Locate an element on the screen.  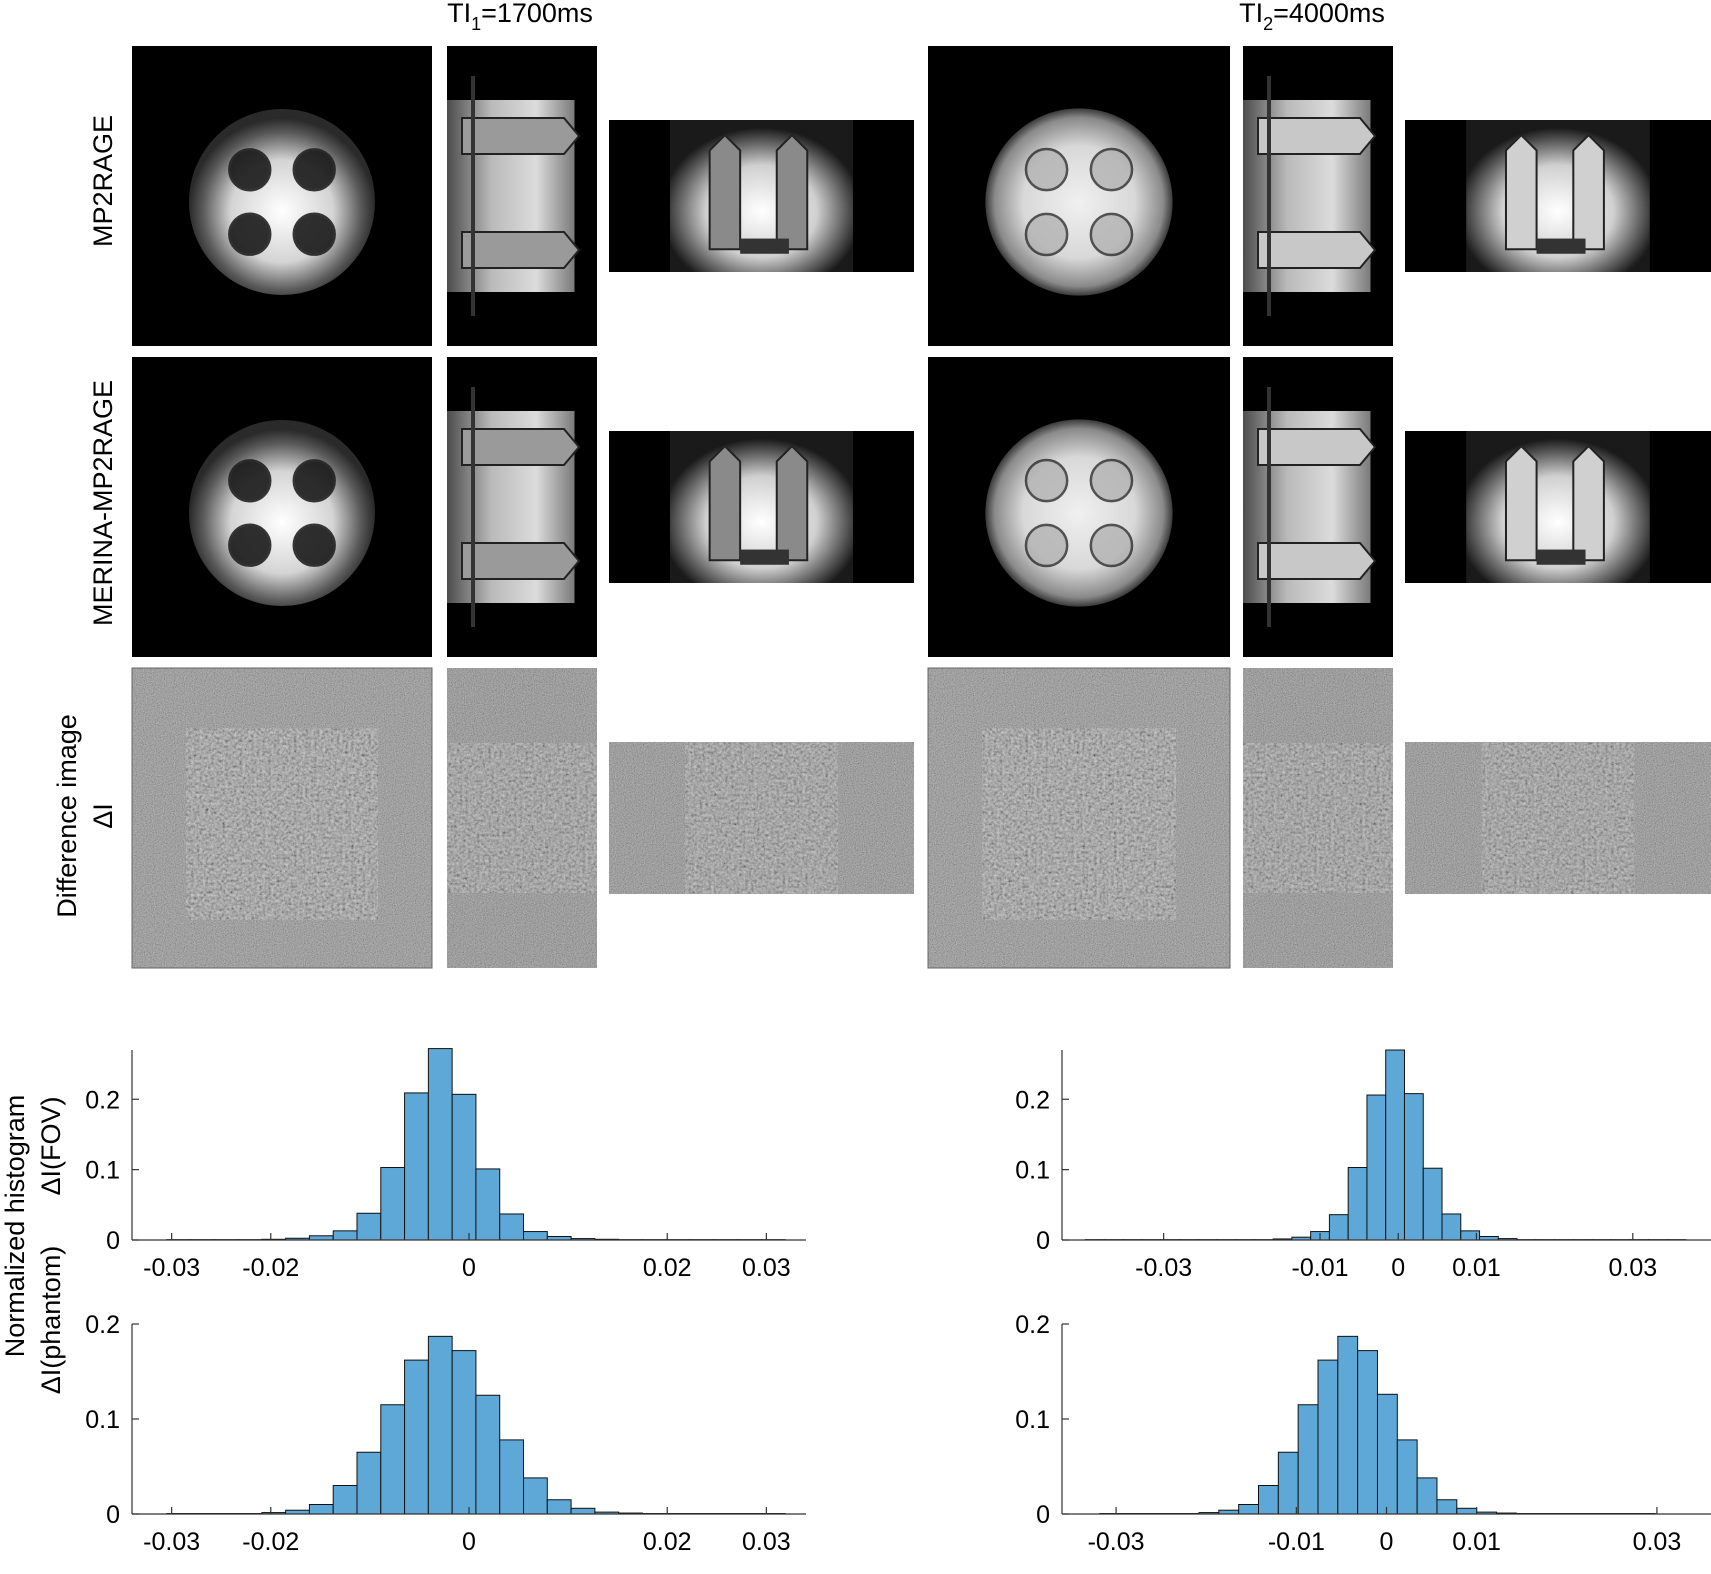
fov-ti1-ytick-label-2: 0.2 is located at coordinates (102, 1100).